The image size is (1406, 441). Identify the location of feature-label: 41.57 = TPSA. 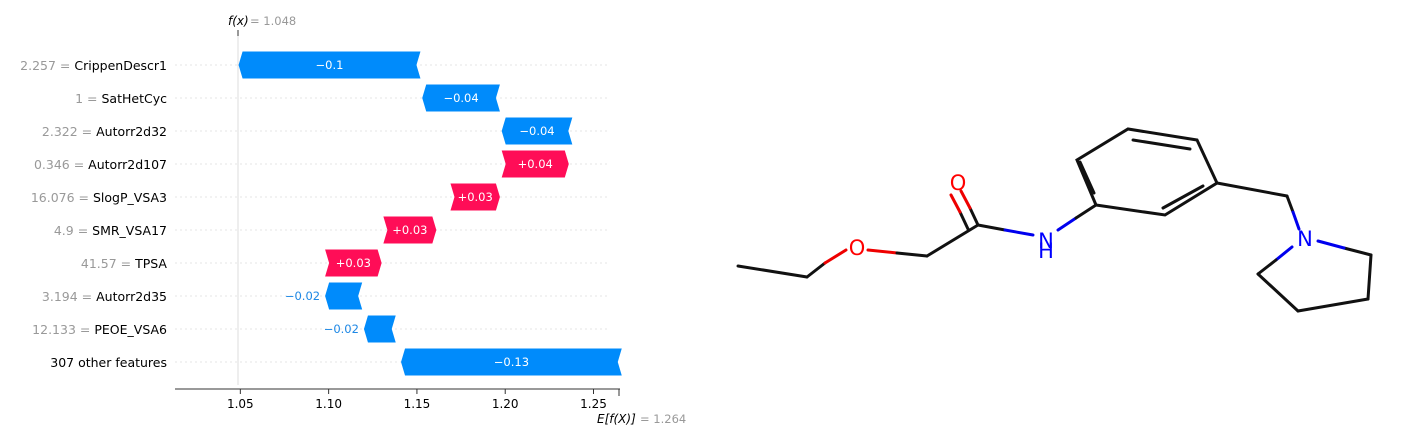
(124, 263).